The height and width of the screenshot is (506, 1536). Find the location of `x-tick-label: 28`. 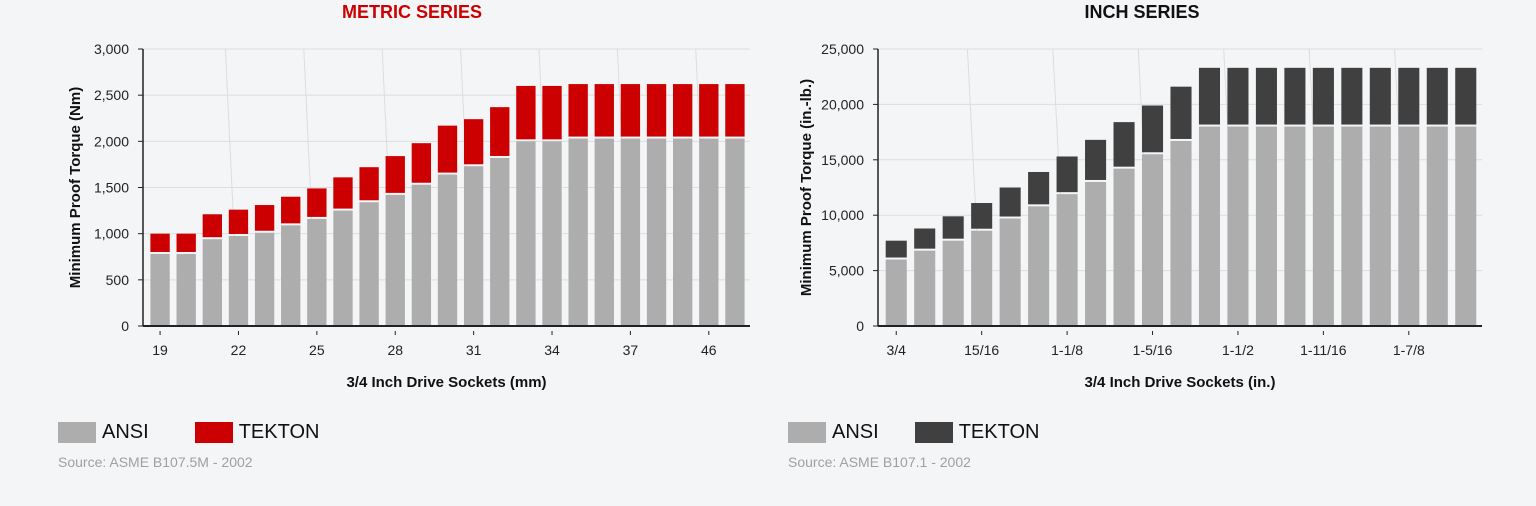

x-tick-label: 28 is located at coordinates (395, 350).